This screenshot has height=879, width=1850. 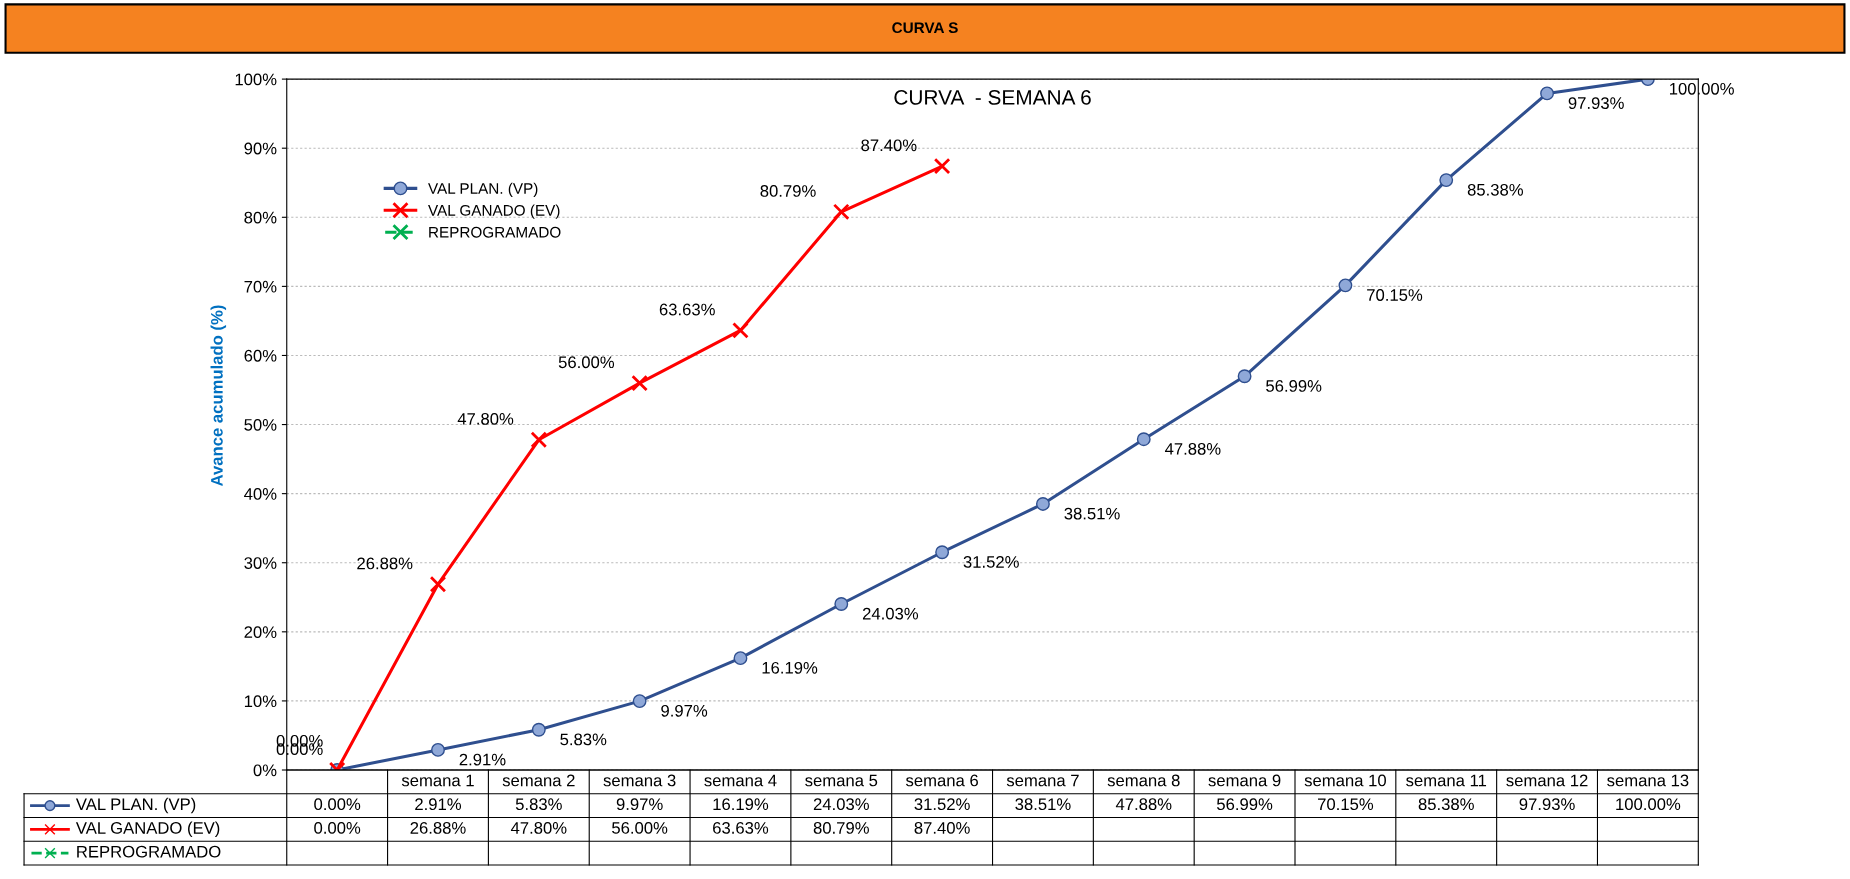 I want to click on text: 31.52%, so click(x=991, y=562).